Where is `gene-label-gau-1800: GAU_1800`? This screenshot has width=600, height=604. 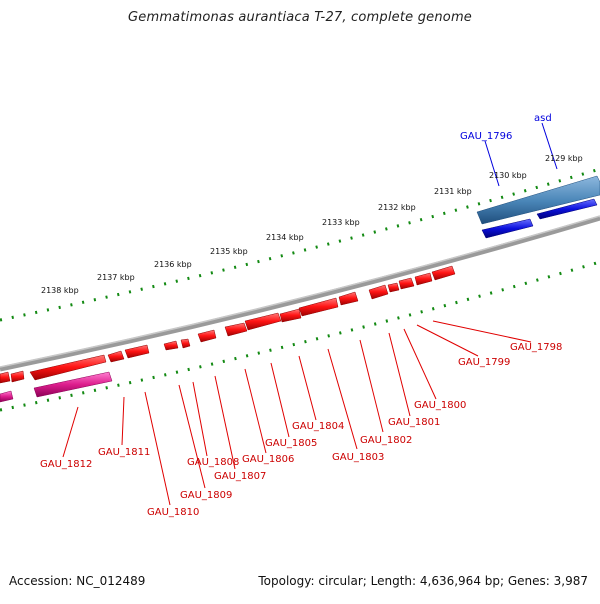 gene-label-gau-1800: GAU_1800 is located at coordinates (440, 405).